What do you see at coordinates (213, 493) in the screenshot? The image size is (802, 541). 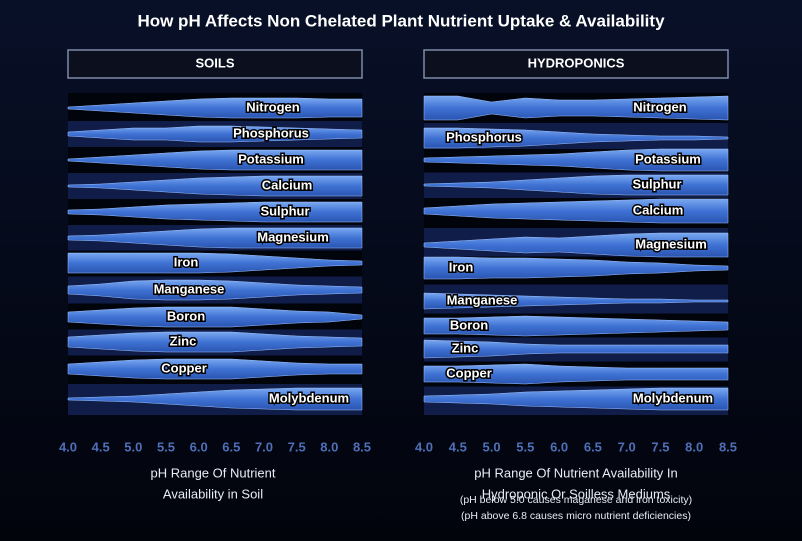 I see `caption: Availability in Soil` at bounding box center [213, 493].